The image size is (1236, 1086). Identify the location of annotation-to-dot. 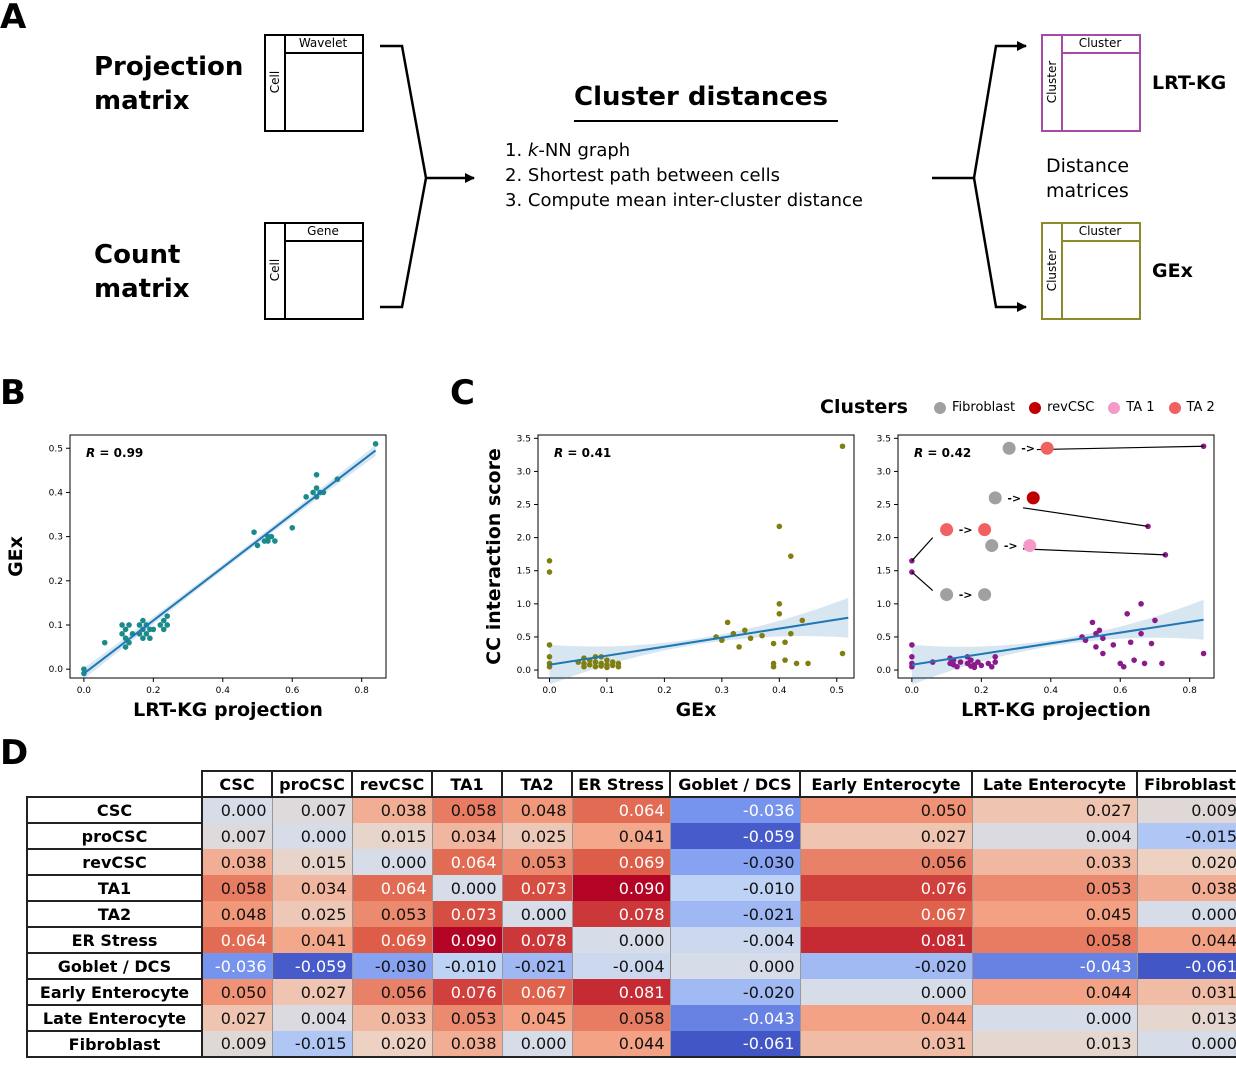
(1030, 546).